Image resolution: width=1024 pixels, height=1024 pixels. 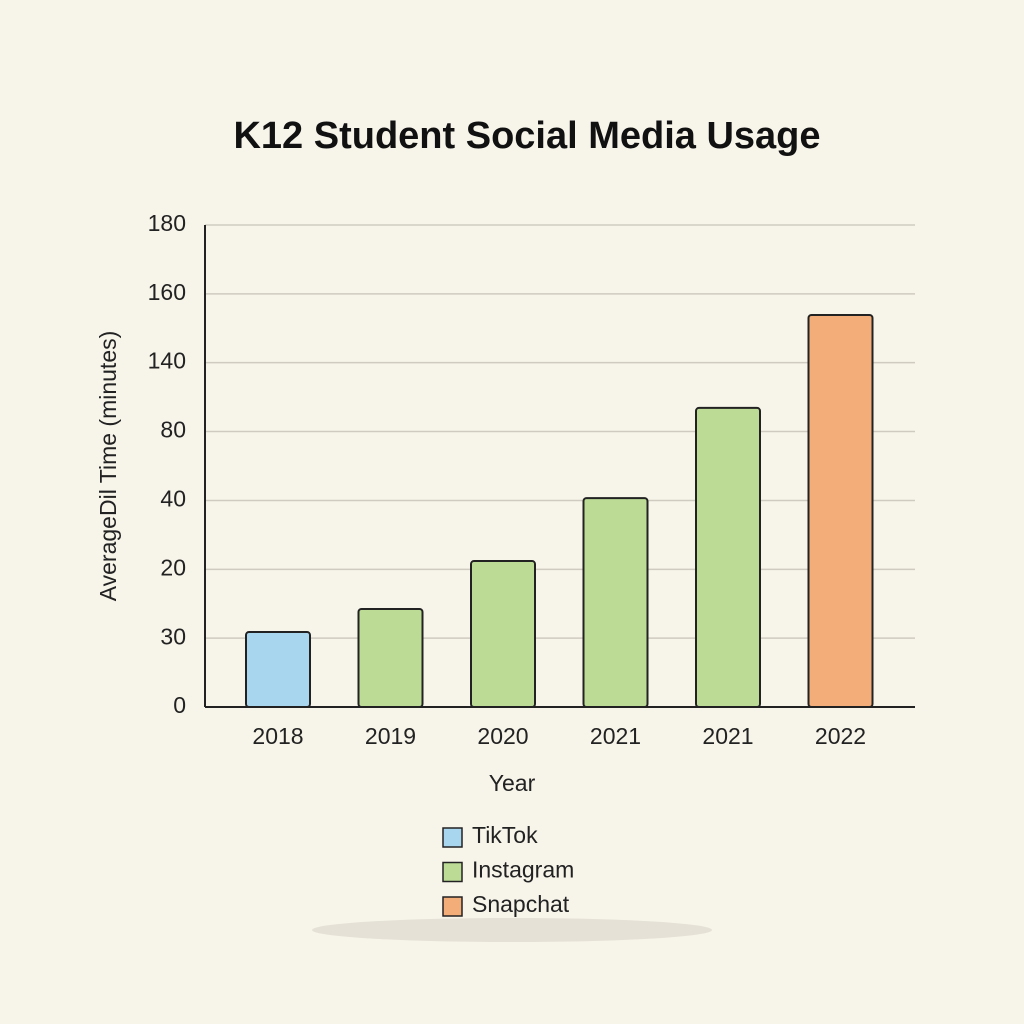 What do you see at coordinates (526, 136) in the screenshot?
I see `chart-title: K12 Student Social Media Usage` at bounding box center [526, 136].